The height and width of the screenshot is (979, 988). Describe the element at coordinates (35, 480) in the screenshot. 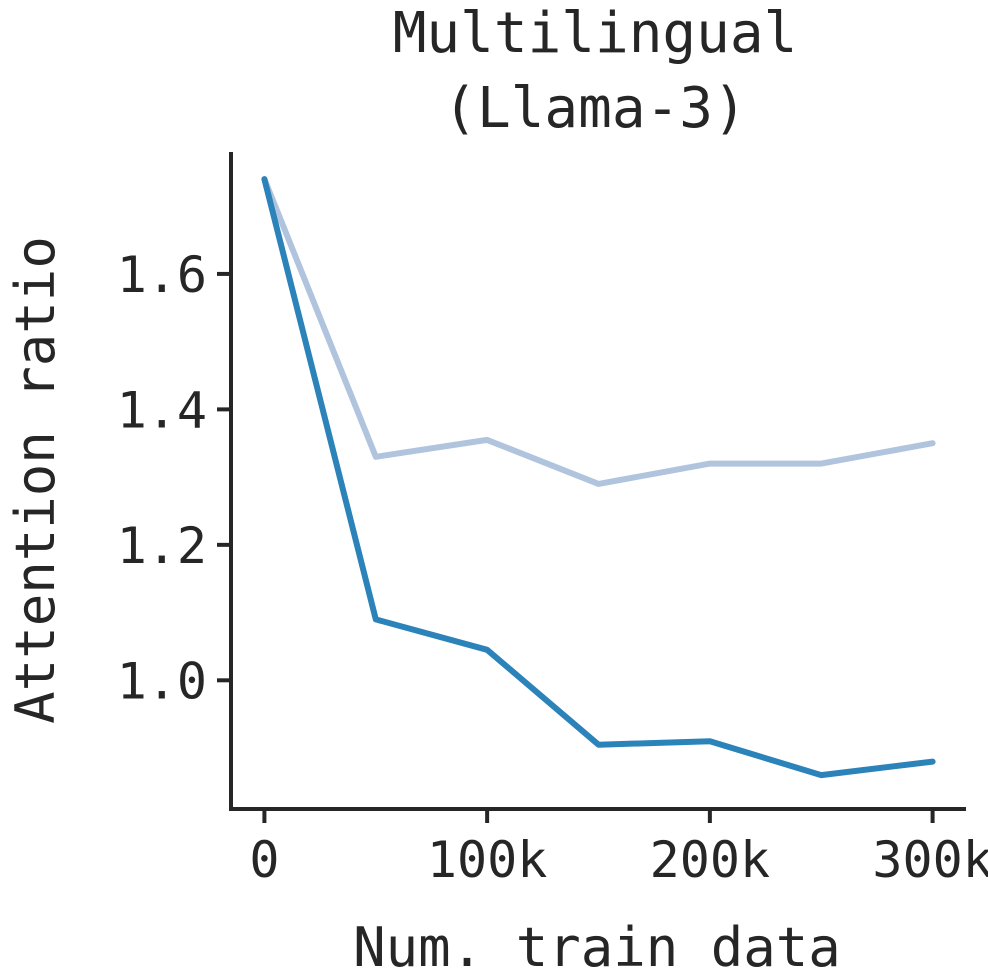

I see `y-axis-label: Attention ratio` at that location.